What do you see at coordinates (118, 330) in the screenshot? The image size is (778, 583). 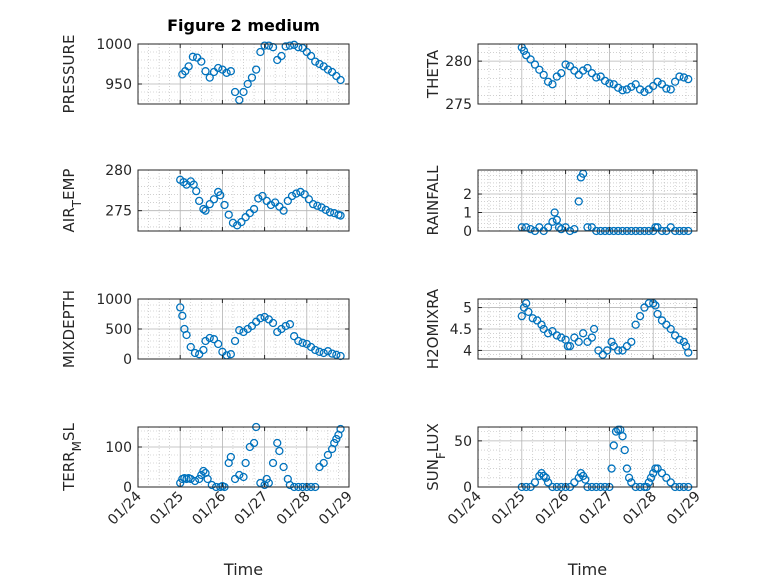 I see `y-tick-label: 500` at bounding box center [118, 330].